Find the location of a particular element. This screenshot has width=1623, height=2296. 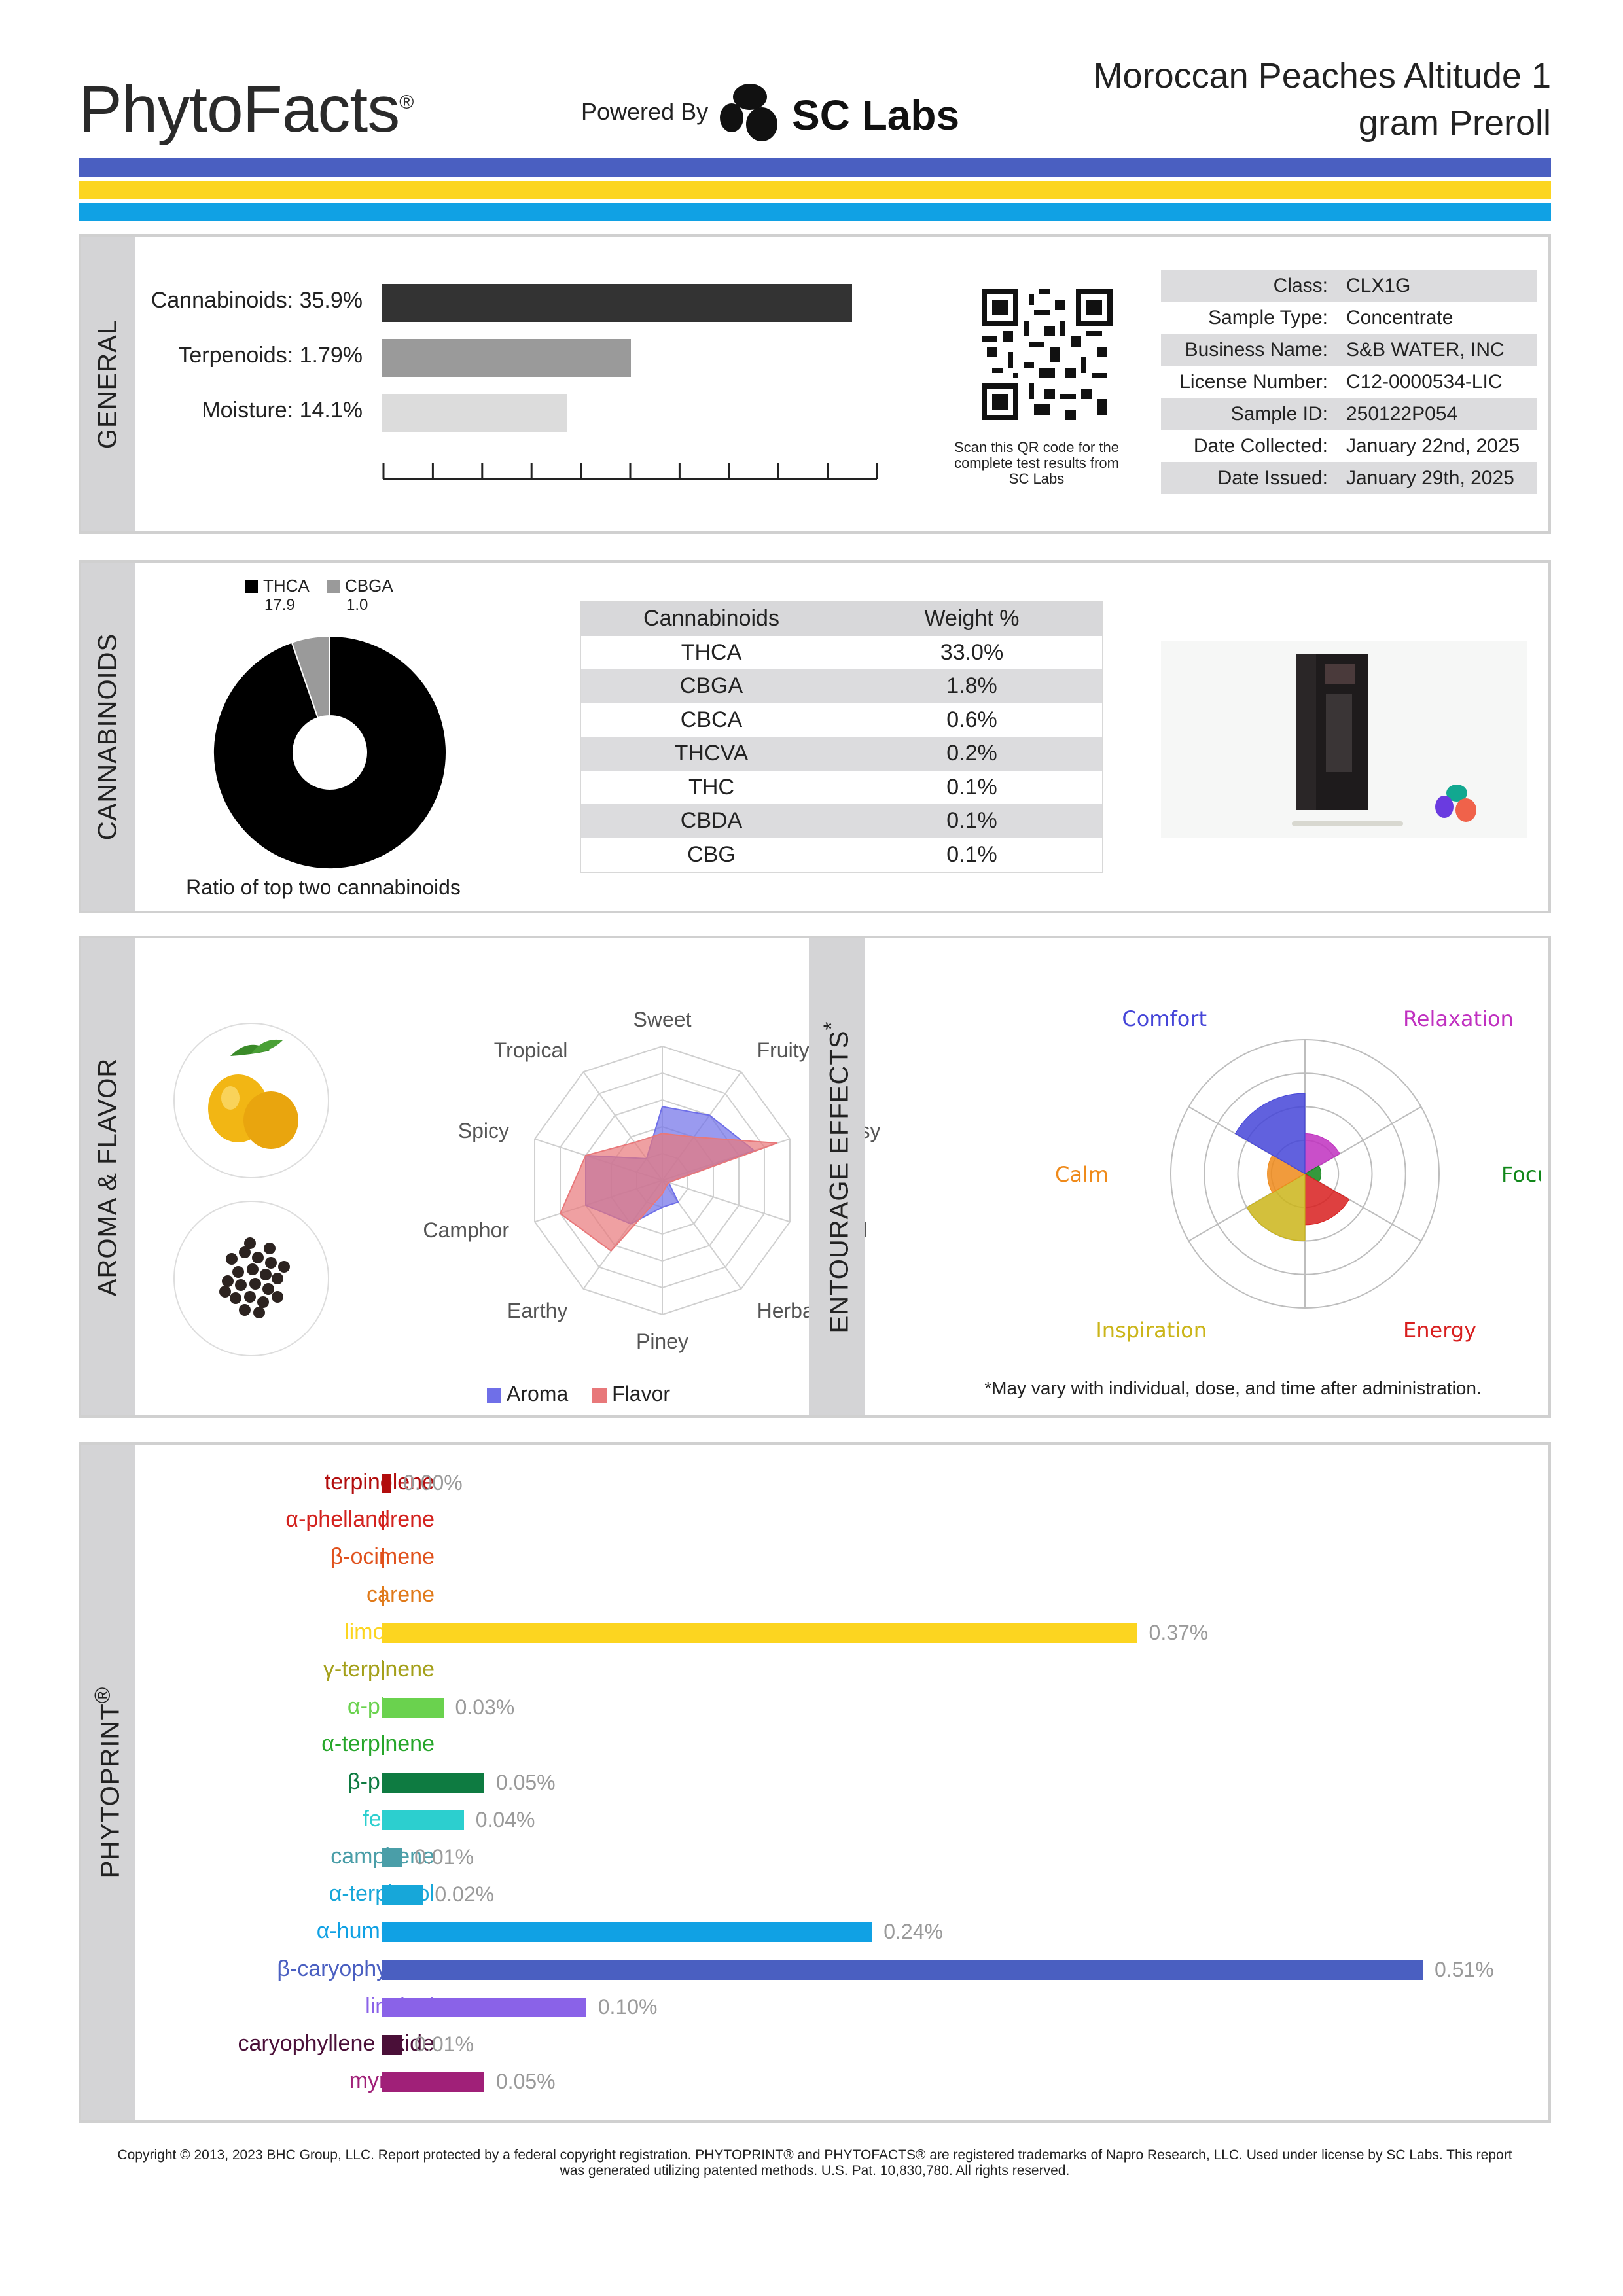

radar-axis-label: Spicy is located at coordinates (484, 1131).